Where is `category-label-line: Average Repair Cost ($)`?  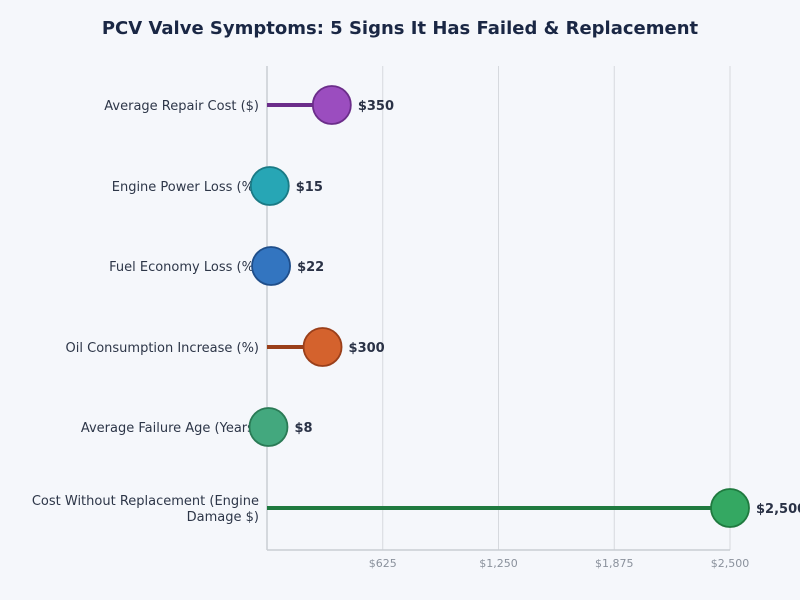 category-label-line: Average Repair Cost ($) is located at coordinates (181, 106).